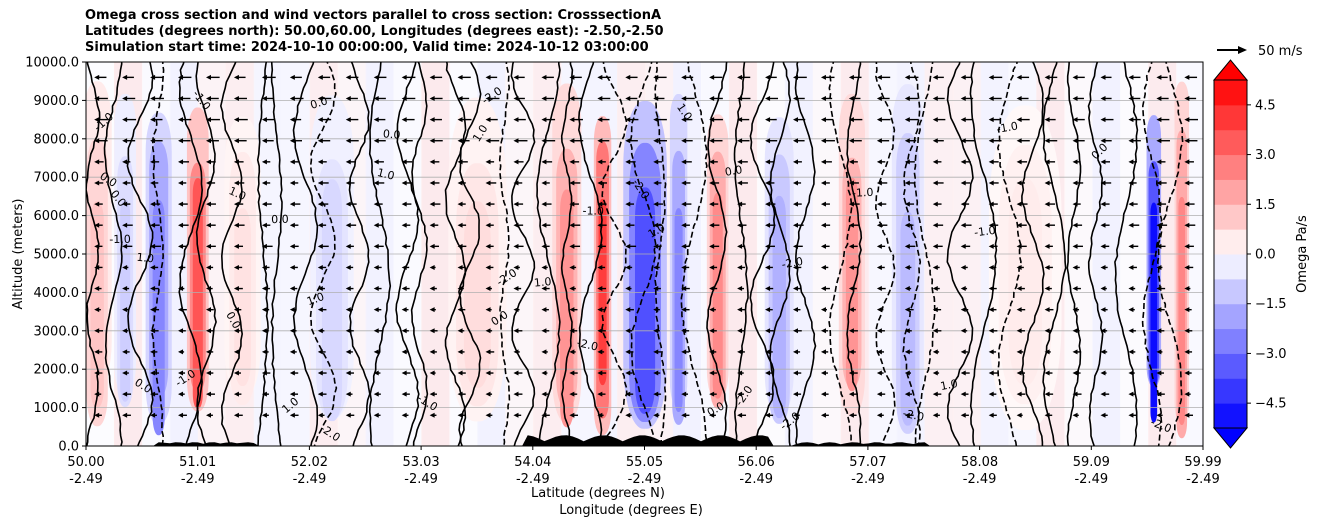  Describe the element at coordinates (1230, 267) in the screenshot. I see `colorbar-level` at that location.